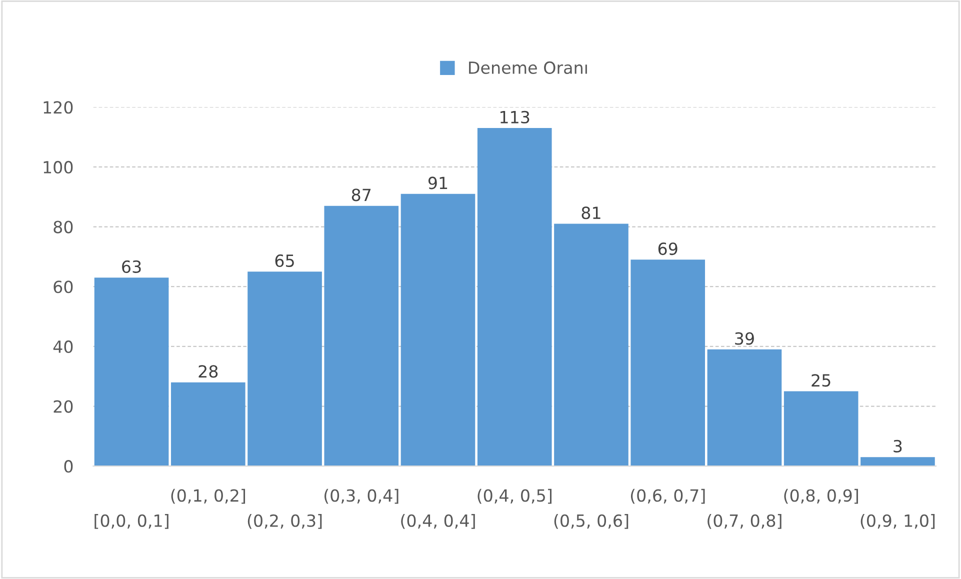 Image resolution: width=961 pixels, height=579 pixels. Describe the element at coordinates (63, 227) in the screenshot. I see `y-tick-label: 80` at that location.